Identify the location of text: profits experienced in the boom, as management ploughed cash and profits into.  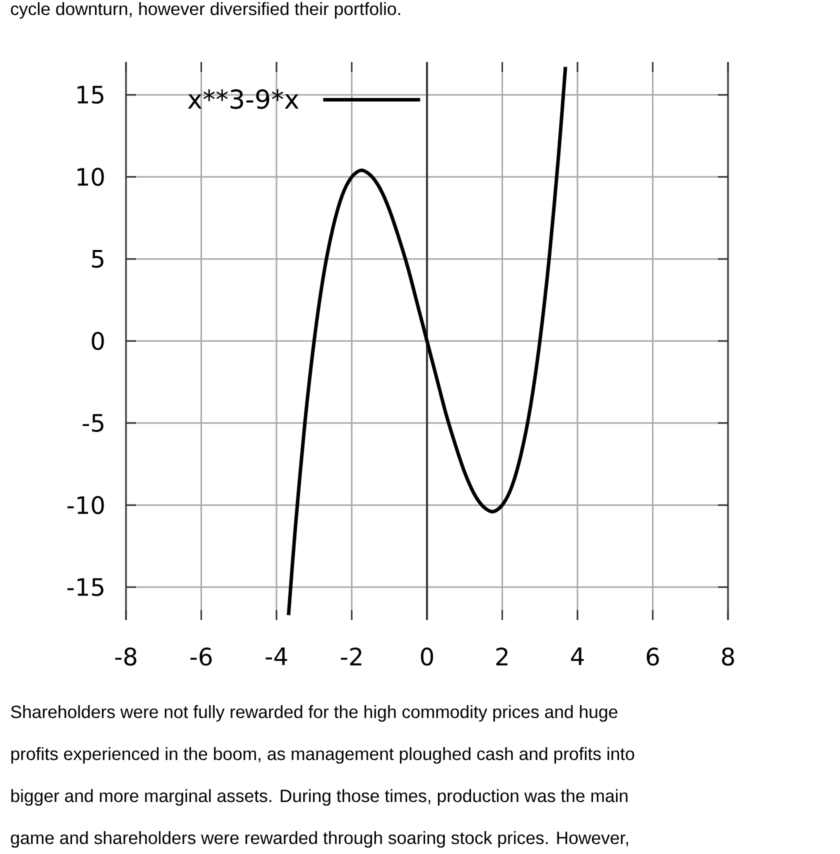
(322, 755).